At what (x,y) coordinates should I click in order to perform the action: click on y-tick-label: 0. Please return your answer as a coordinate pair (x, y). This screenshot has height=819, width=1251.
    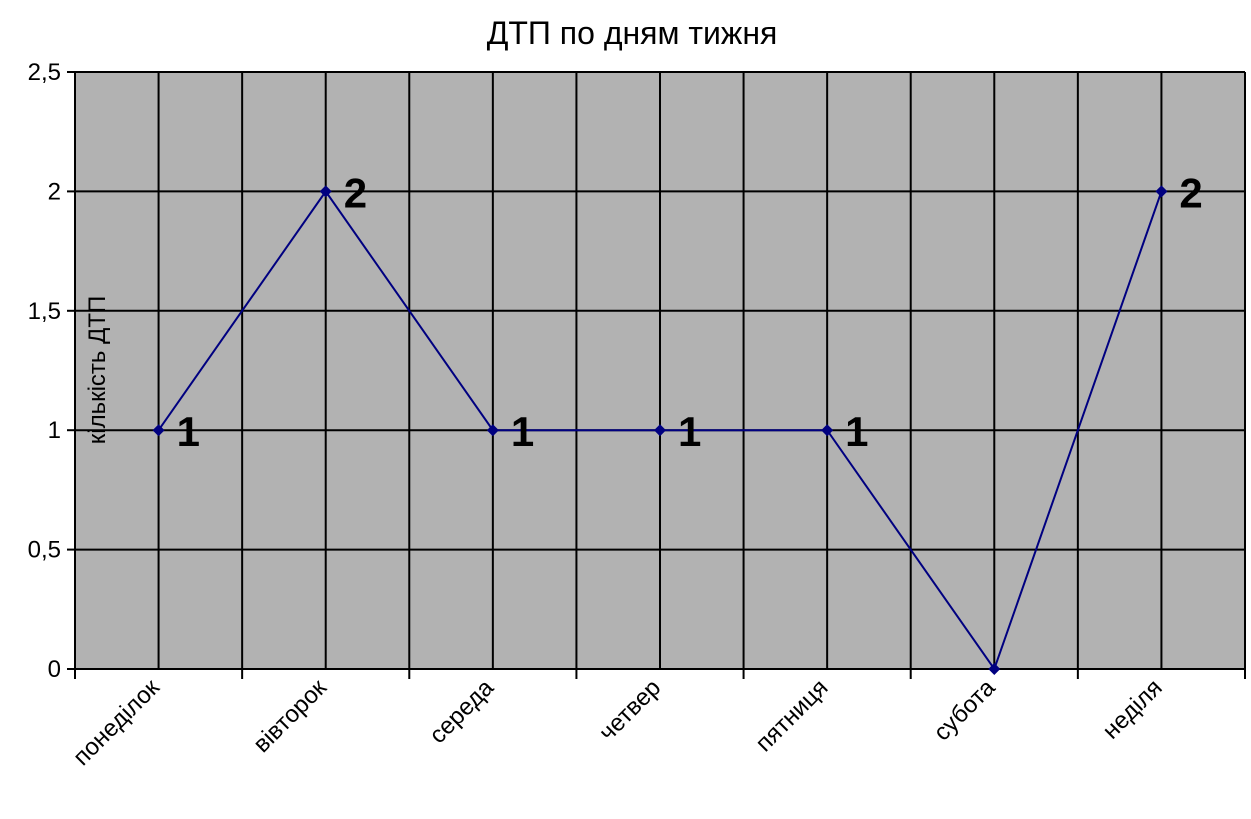
    Looking at the image, I should click on (54, 669).